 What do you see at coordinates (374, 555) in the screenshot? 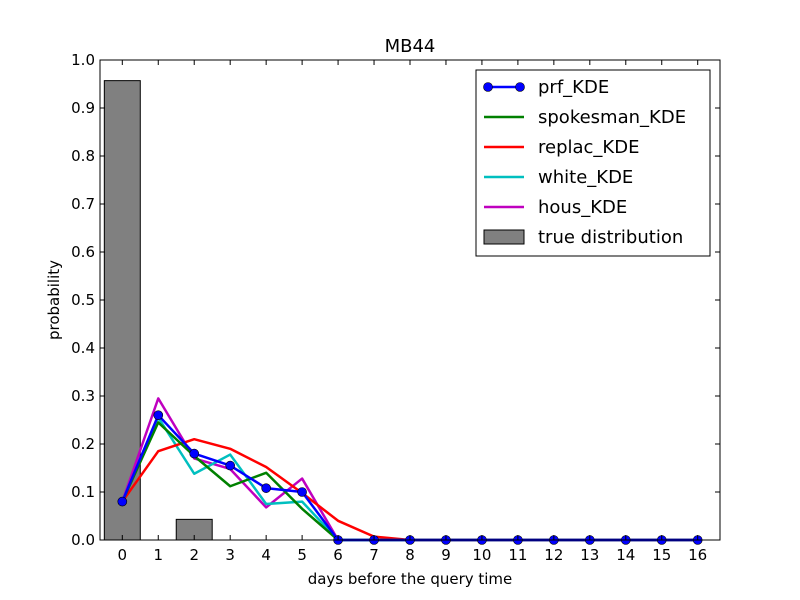
I see `x-tick-label: 7` at bounding box center [374, 555].